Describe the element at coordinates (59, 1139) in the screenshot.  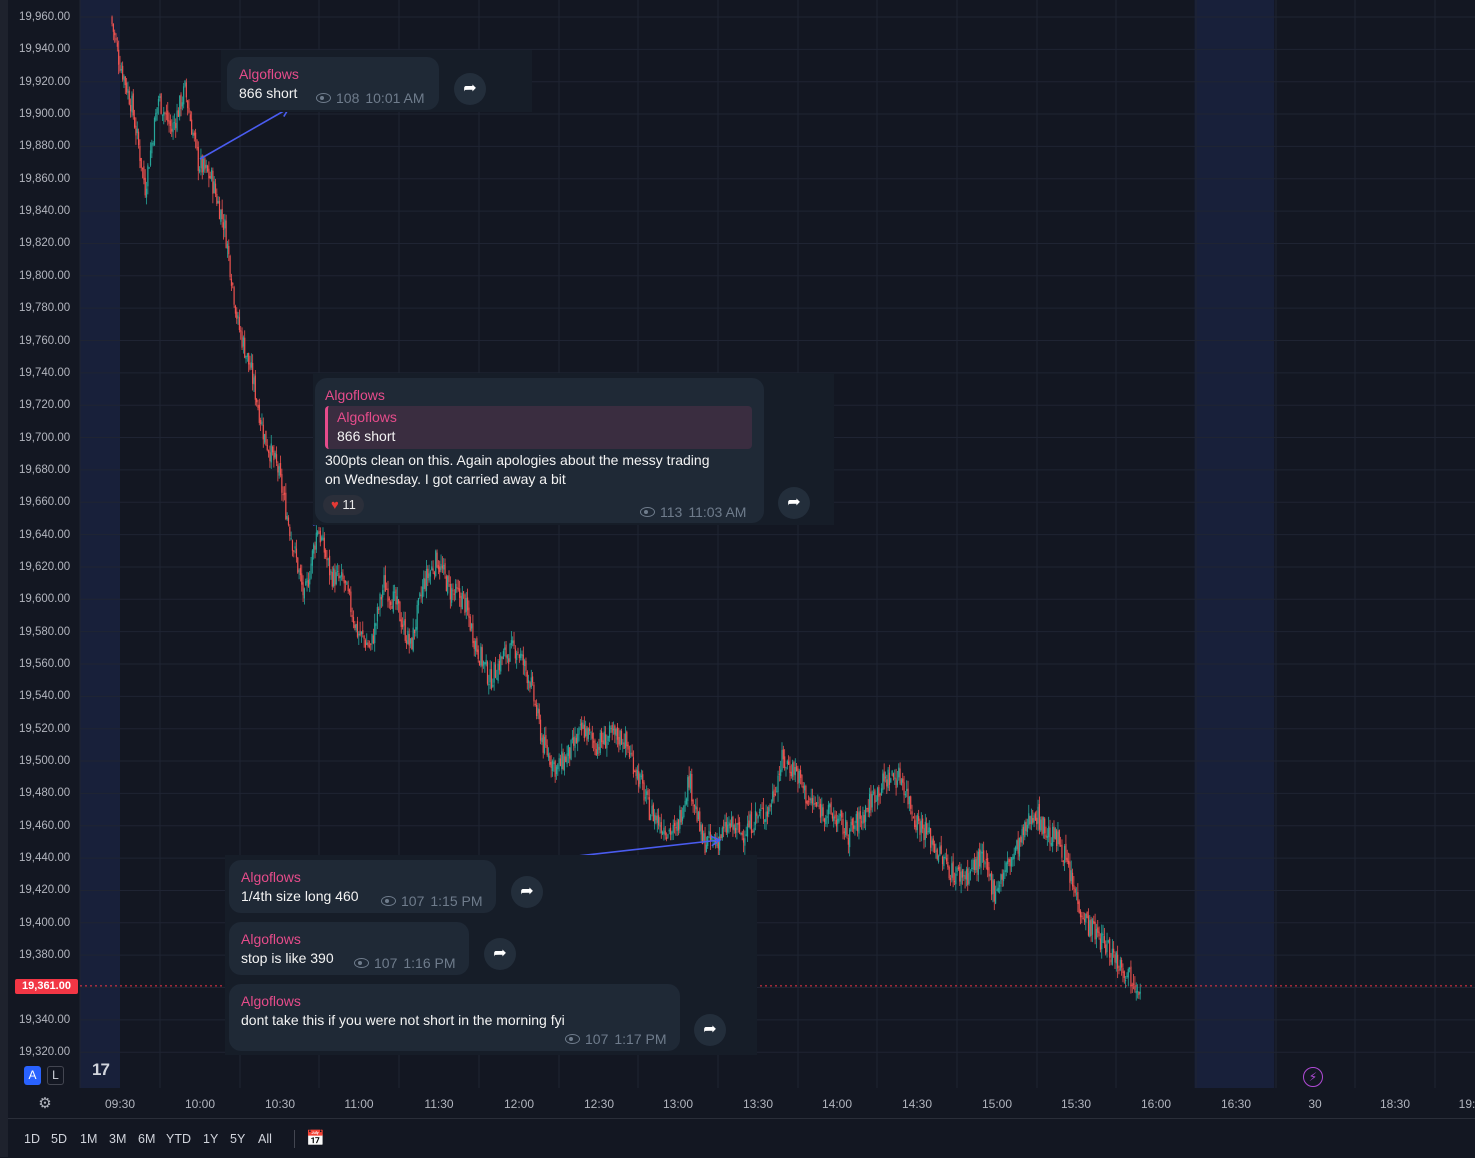
I see `range-button-5d: 5D` at that location.